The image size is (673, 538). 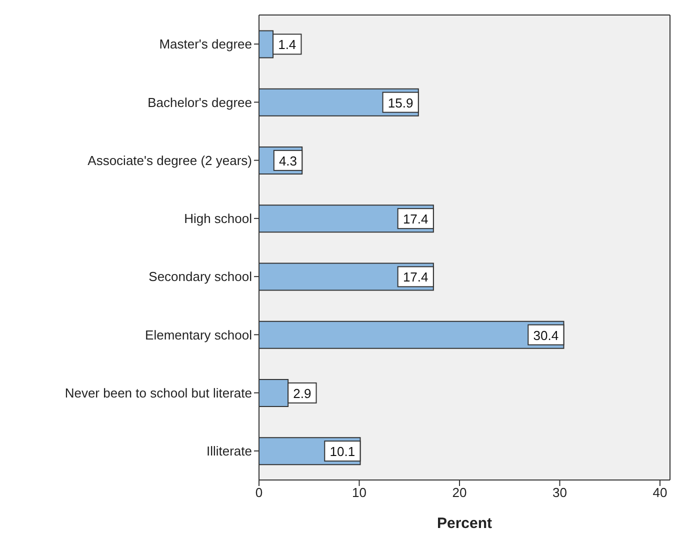 I want to click on y-tick-label: Associate's degree (2 years), so click(x=170, y=160).